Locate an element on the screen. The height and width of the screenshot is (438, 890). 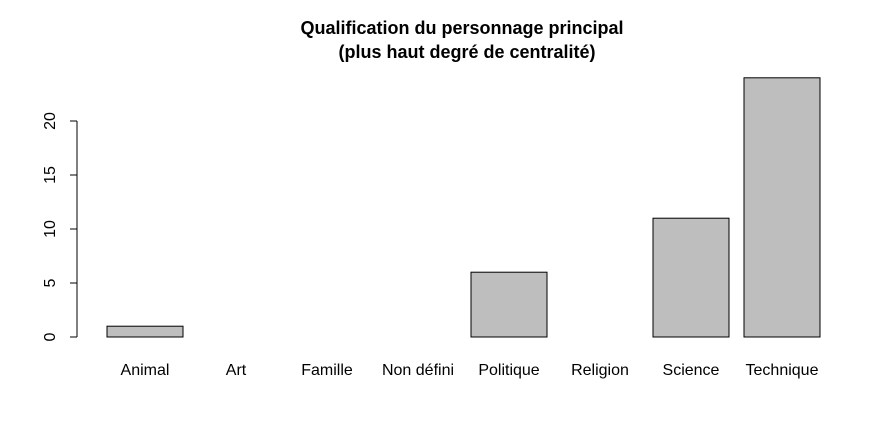
x-category-label: Famille is located at coordinates (327, 370).